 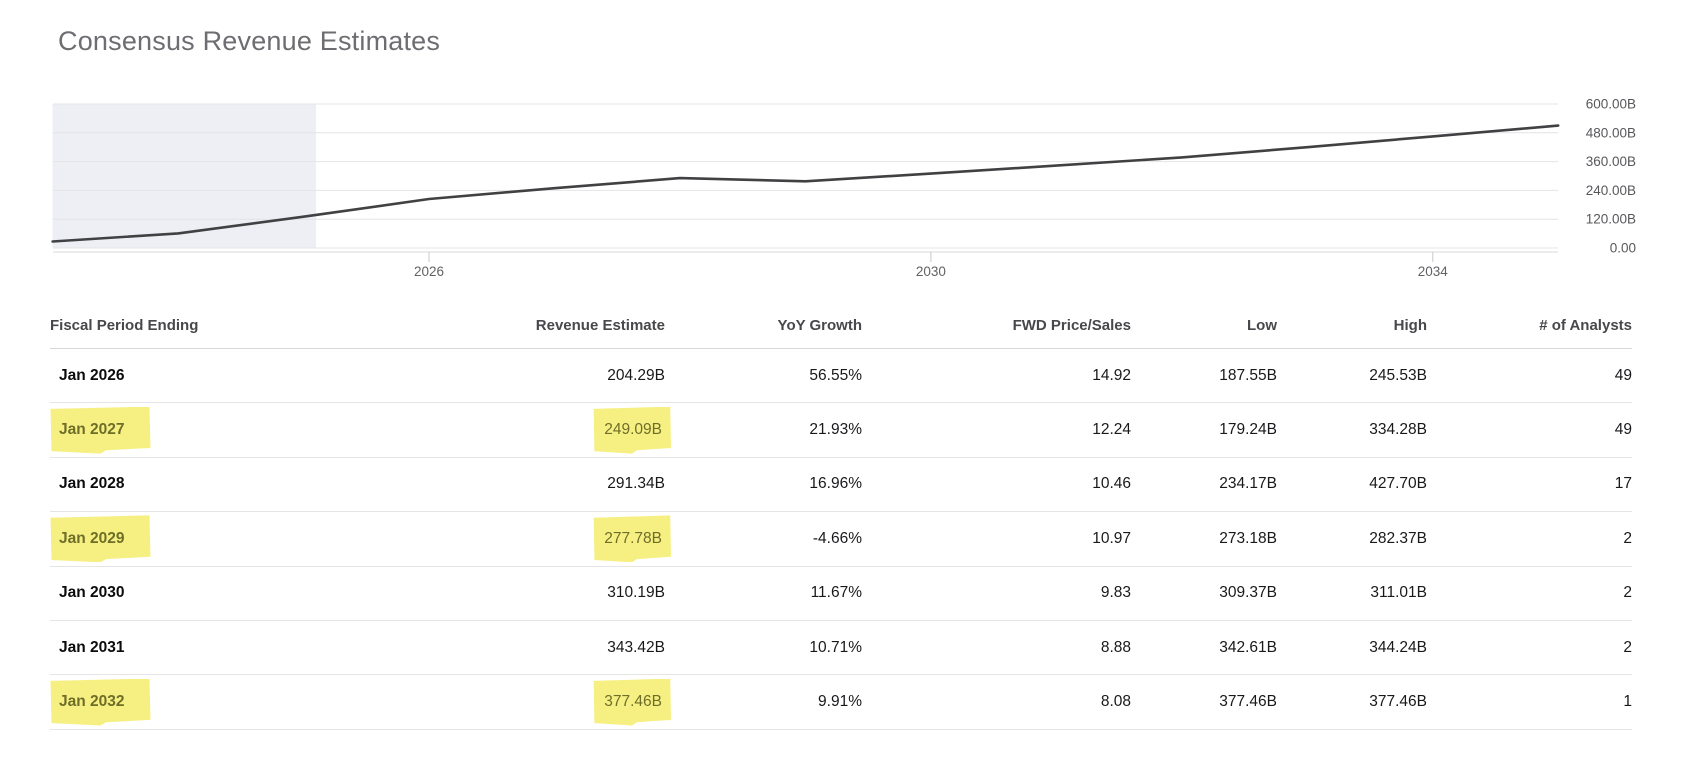 What do you see at coordinates (837, 538) in the screenshot?
I see `cell-yoy: -4.66%` at bounding box center [837, 538].